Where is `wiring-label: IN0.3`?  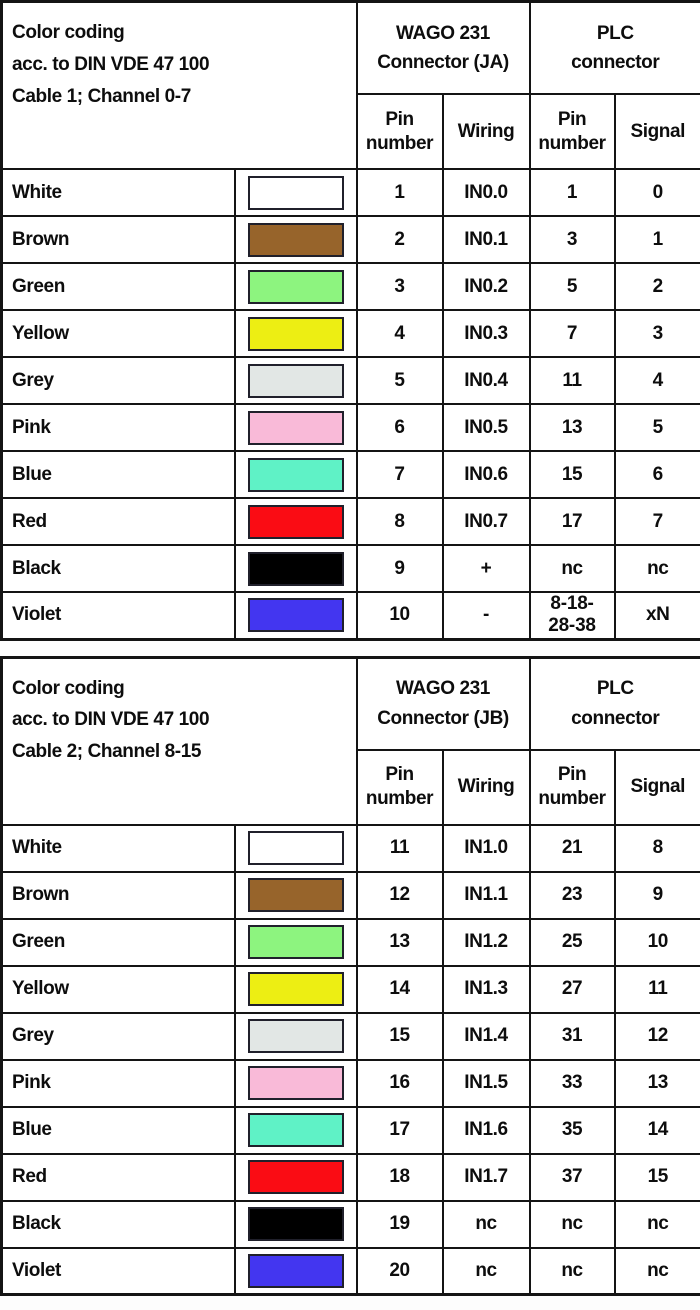 wiring-label: IN0.3 is located at coordinates (486, 333).